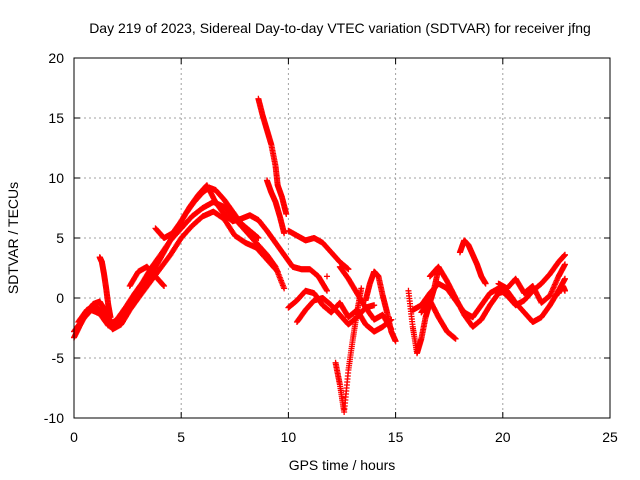 The width and height of the screenshot is (640, 480). What do you see at coordinates (56, 178) in the screenshot?
I see `y-tick-label: 10` at bounding box center [56, 178].